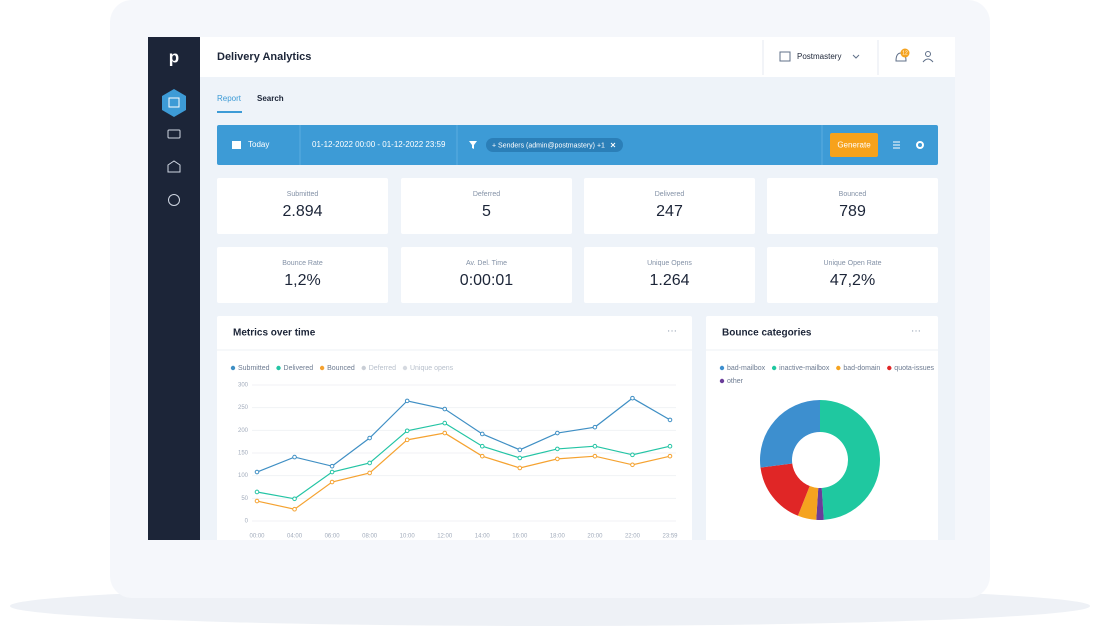  Describe the element at coordinates (595, 537) in the screenshot. I see `x-tick-label: 20:00` at that location.